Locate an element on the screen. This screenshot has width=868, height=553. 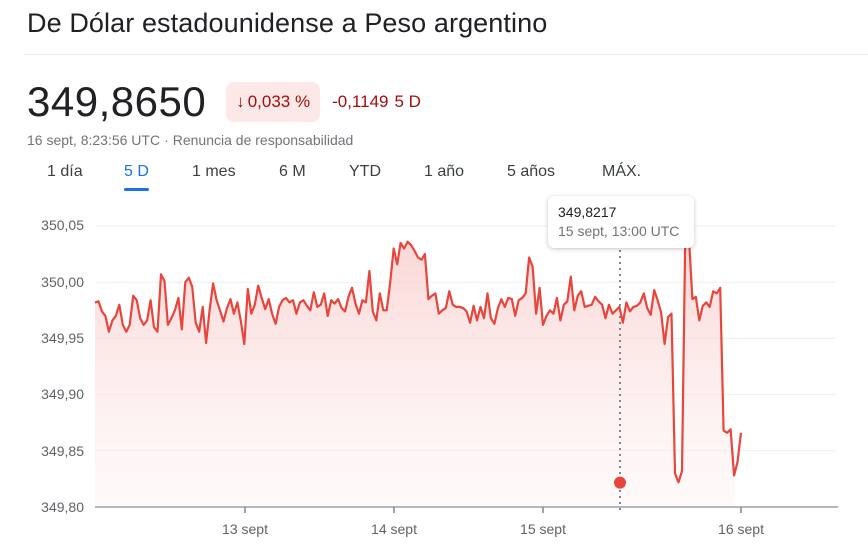
y-tick-label: 350,05 is located at coordinates (62, 225).